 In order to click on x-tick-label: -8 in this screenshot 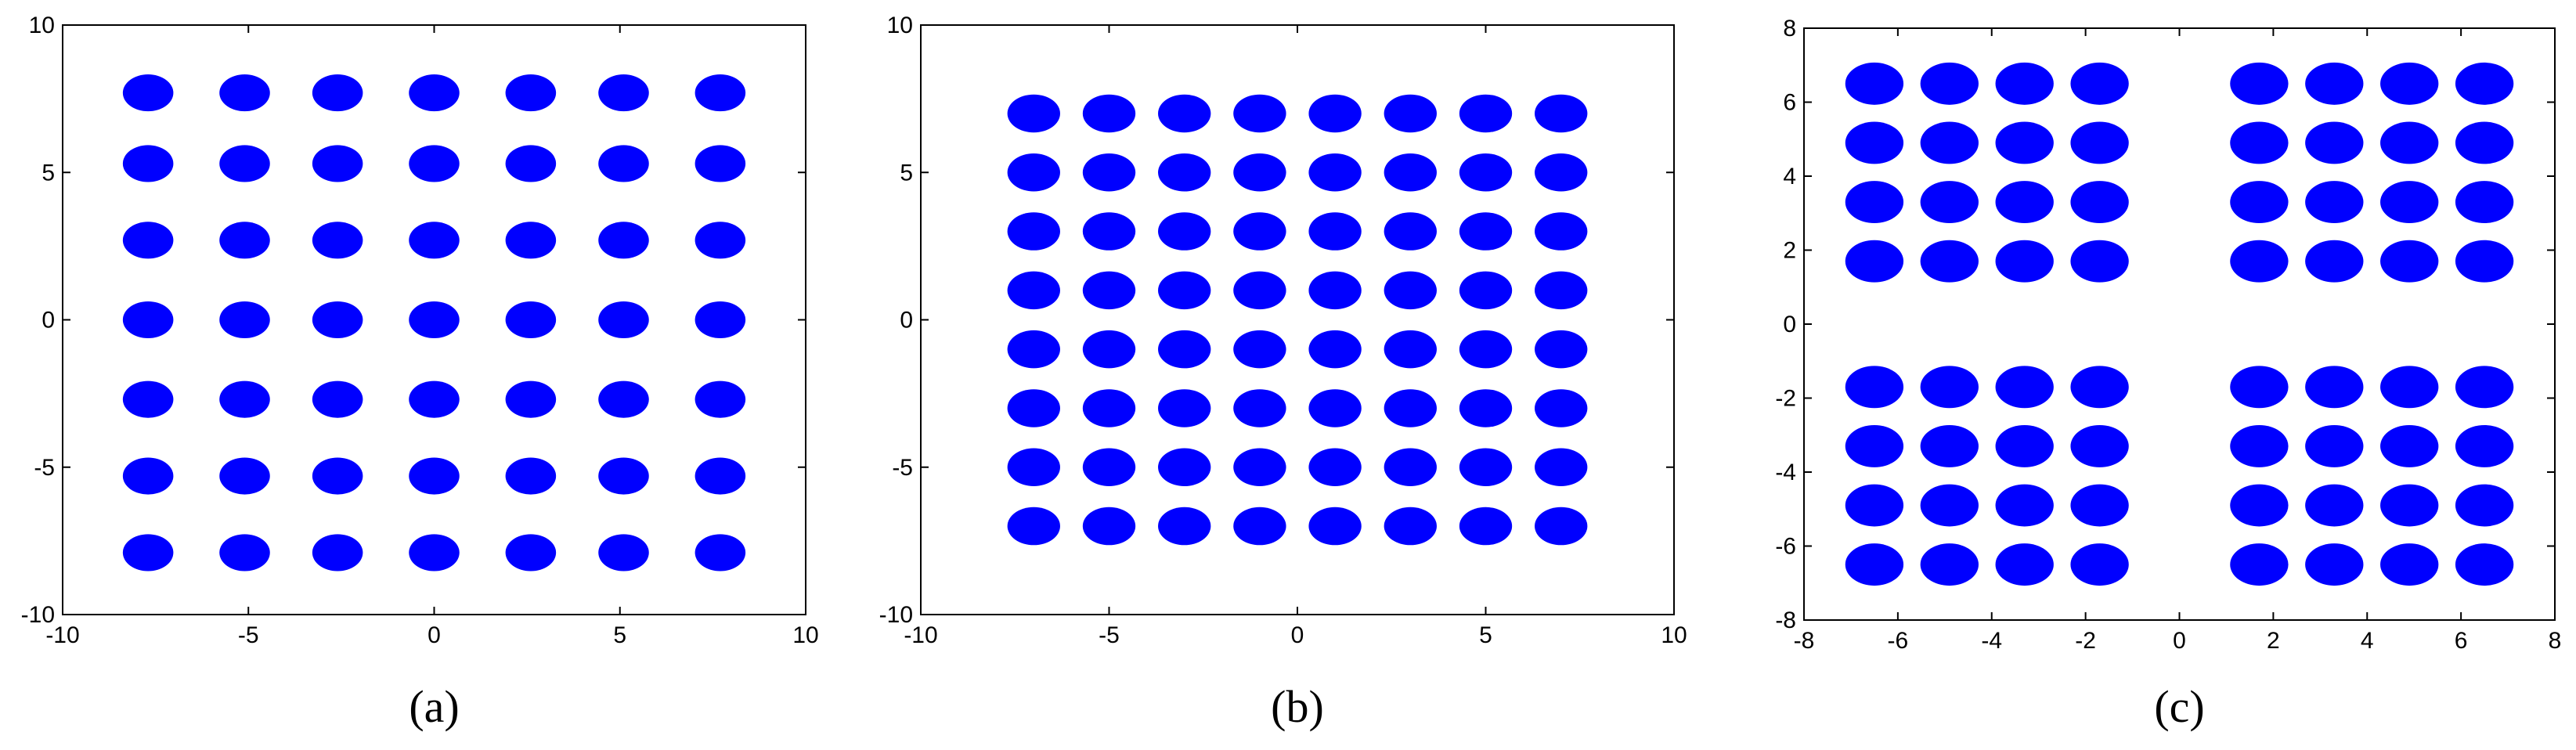, I will do `click(1804, 641)`.